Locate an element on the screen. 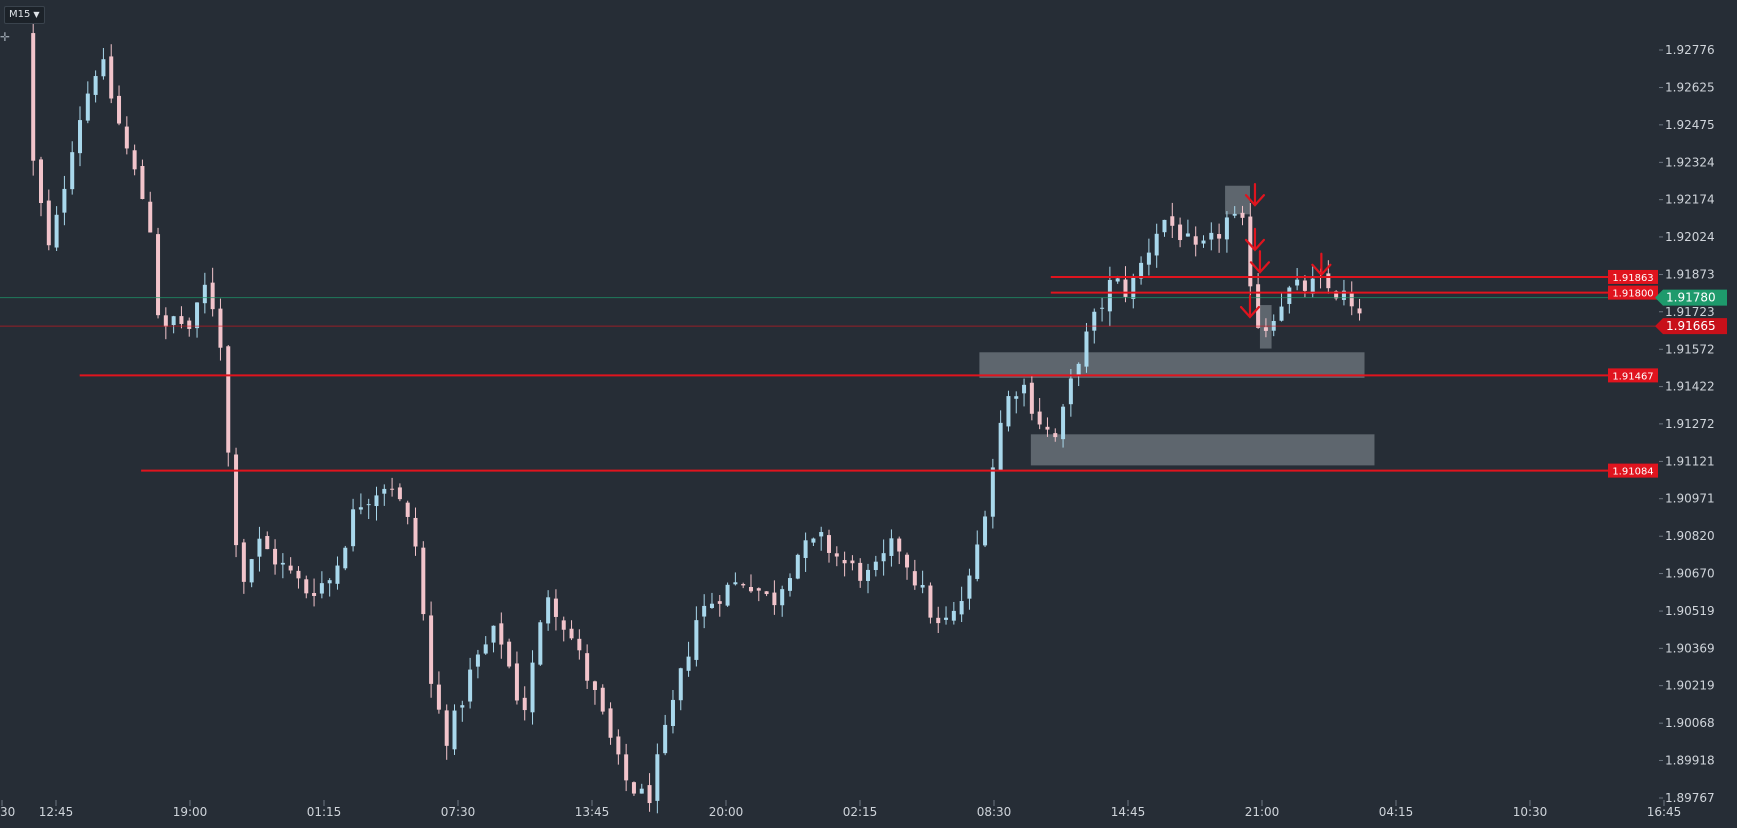 This screenshot has height=828, width=1737. y-tick-label: 1.91873 is located at coordinates (1690, 274).